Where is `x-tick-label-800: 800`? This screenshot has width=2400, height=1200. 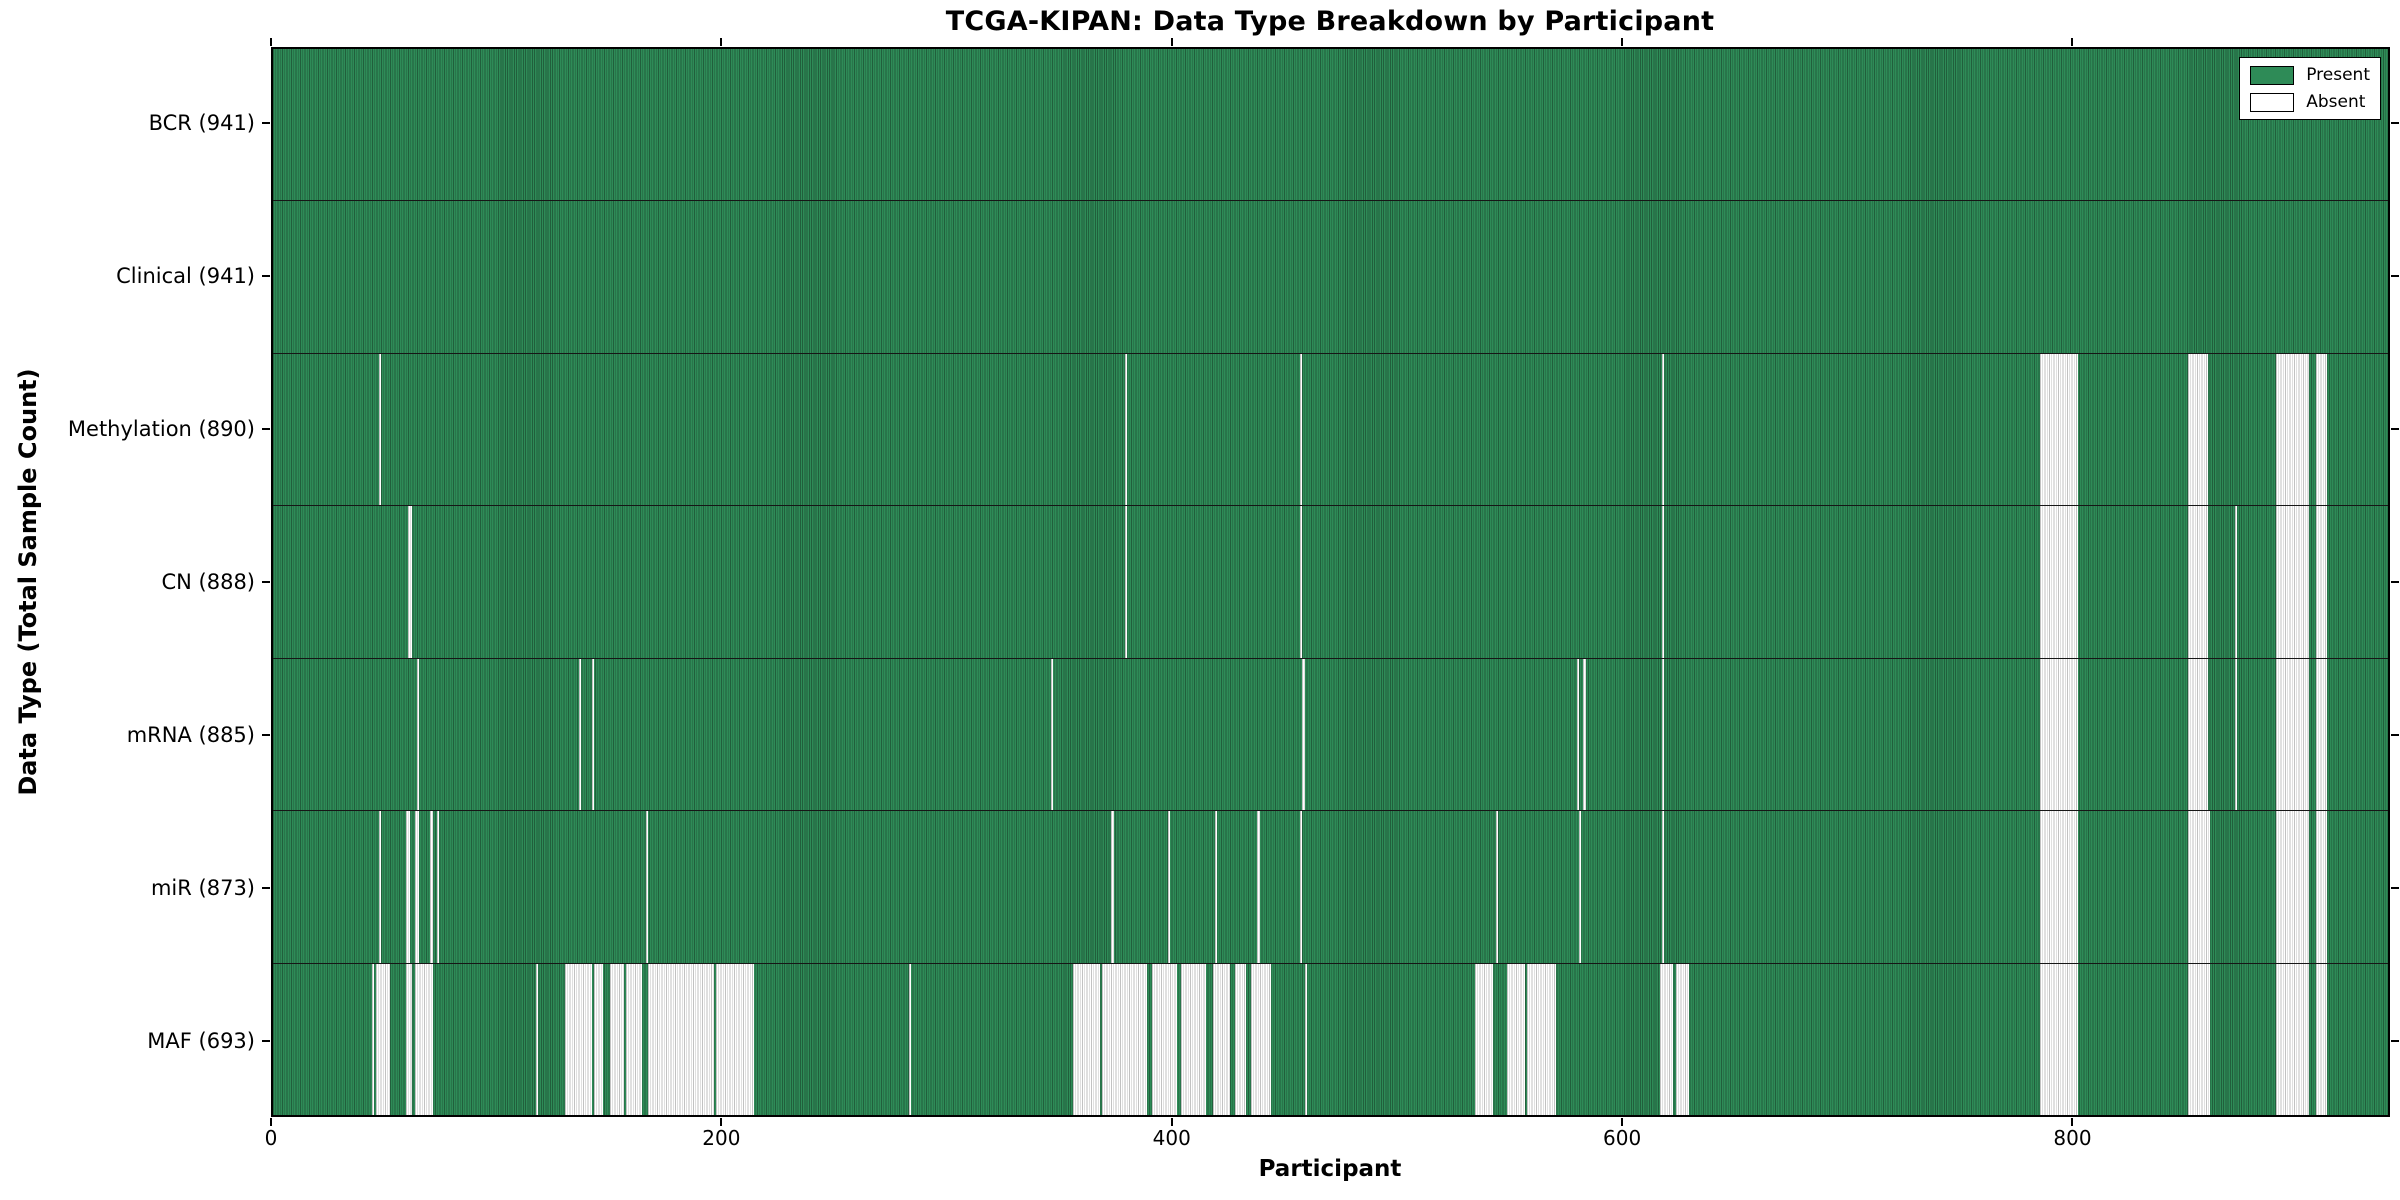
x-tick-label-800: 800 is located at coordinates (2072, 1138).